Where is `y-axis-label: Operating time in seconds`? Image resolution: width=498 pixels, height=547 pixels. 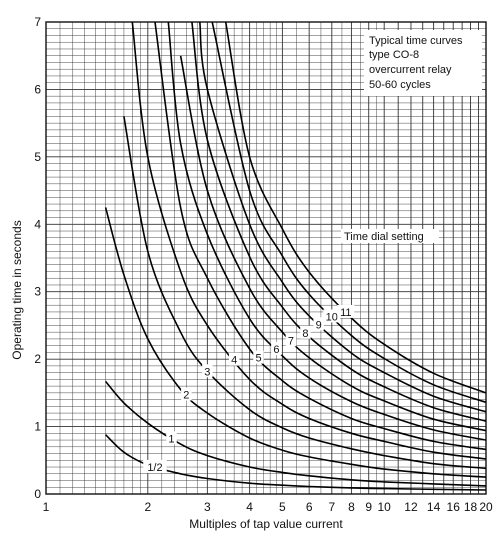 y-axis-label: Operating time in seconds is located at coordinates (17, 289).